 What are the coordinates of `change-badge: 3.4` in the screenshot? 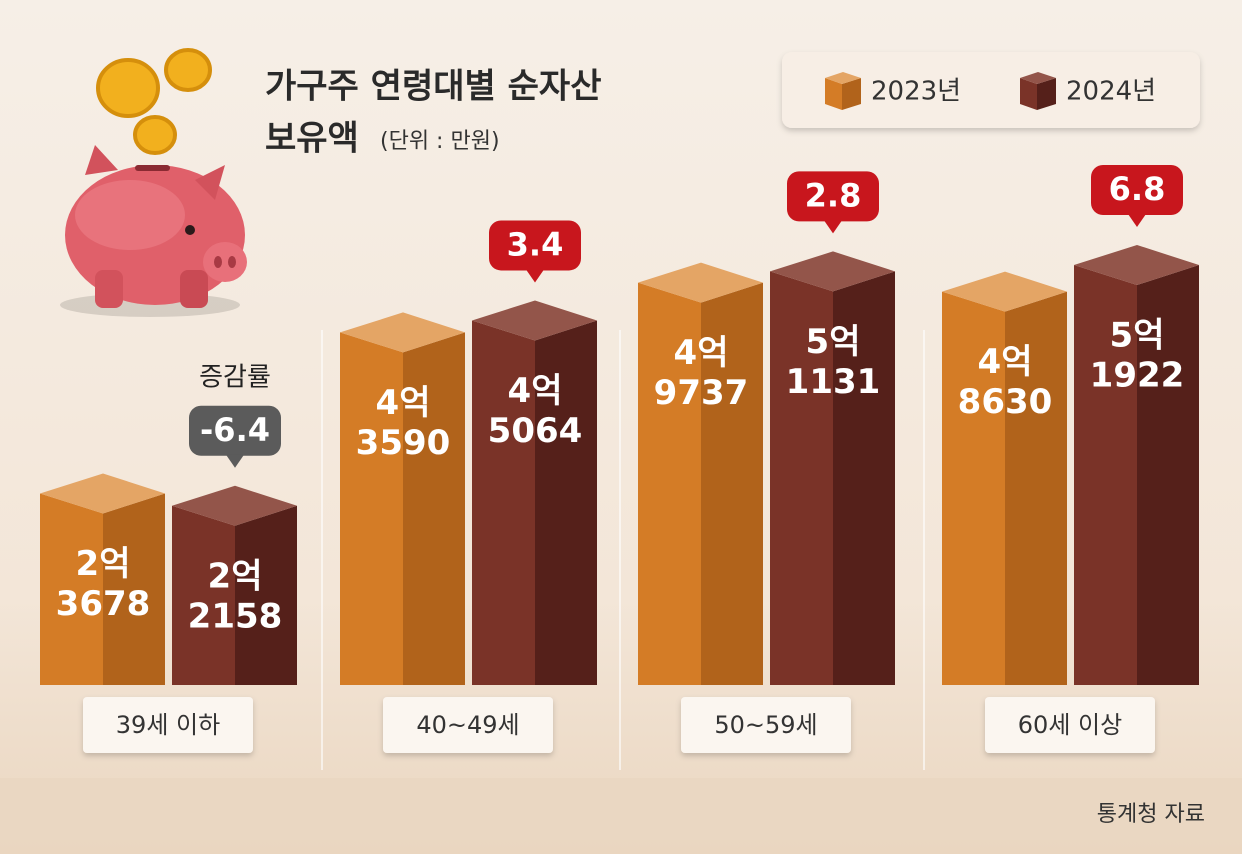 It's located at (535, 251).